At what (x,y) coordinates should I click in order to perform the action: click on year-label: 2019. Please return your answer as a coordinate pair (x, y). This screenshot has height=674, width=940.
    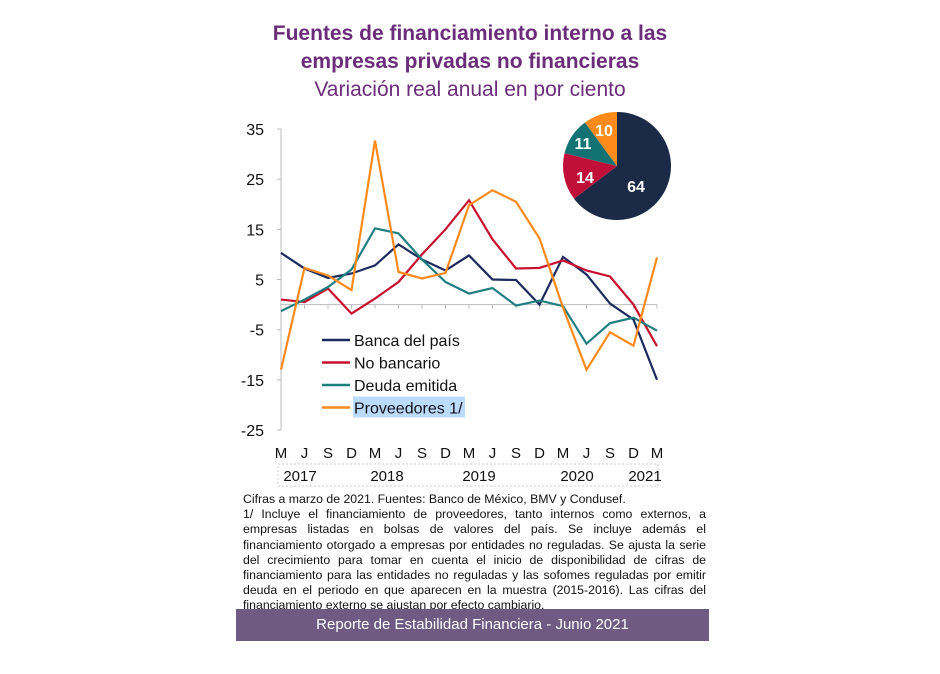
    Looking at the image, I should click on (478, 476).